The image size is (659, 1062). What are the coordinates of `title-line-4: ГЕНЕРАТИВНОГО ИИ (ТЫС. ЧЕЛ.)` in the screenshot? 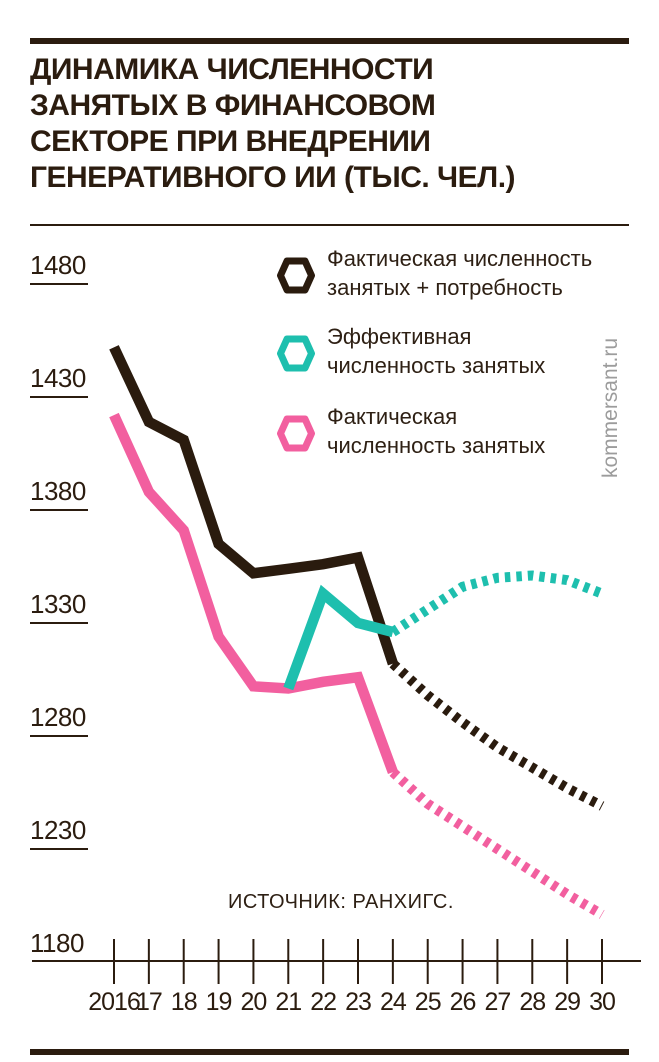 It's located at (273, 177).